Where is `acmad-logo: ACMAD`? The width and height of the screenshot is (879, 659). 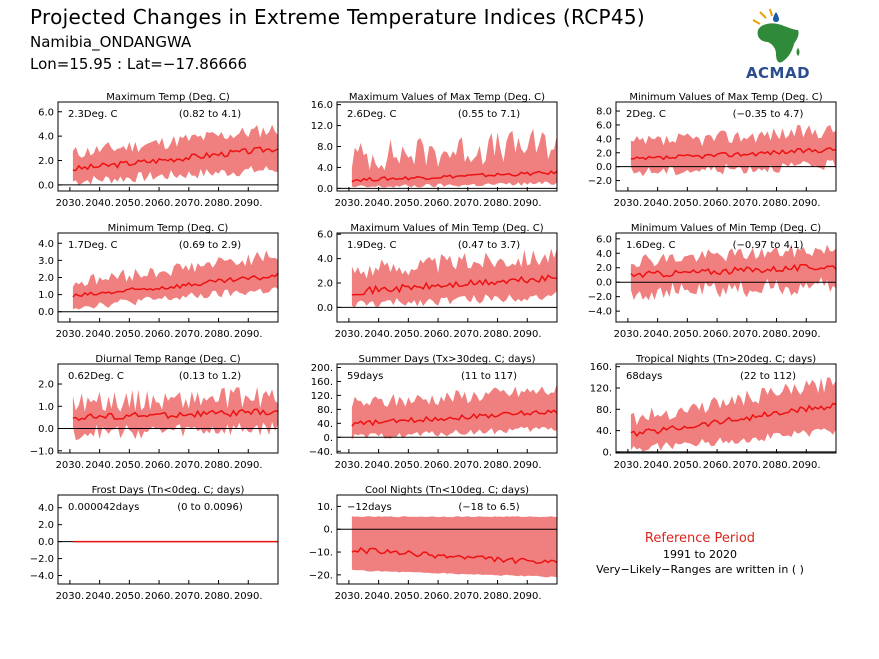
acmad-logo: ACMAD is located at coordinates (778, 46).